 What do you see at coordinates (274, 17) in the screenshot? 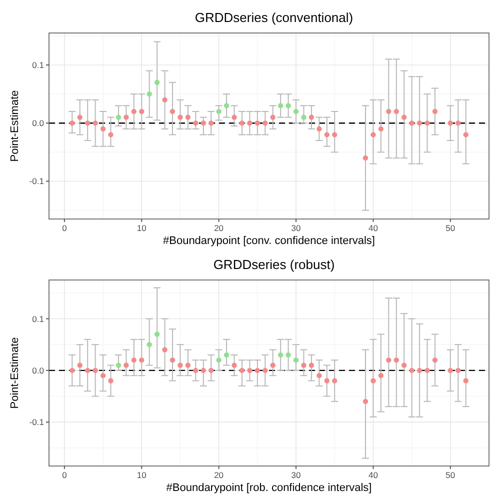
I see `chart-title: GRDDseries (conventional)` at bounding box center [274, 17].